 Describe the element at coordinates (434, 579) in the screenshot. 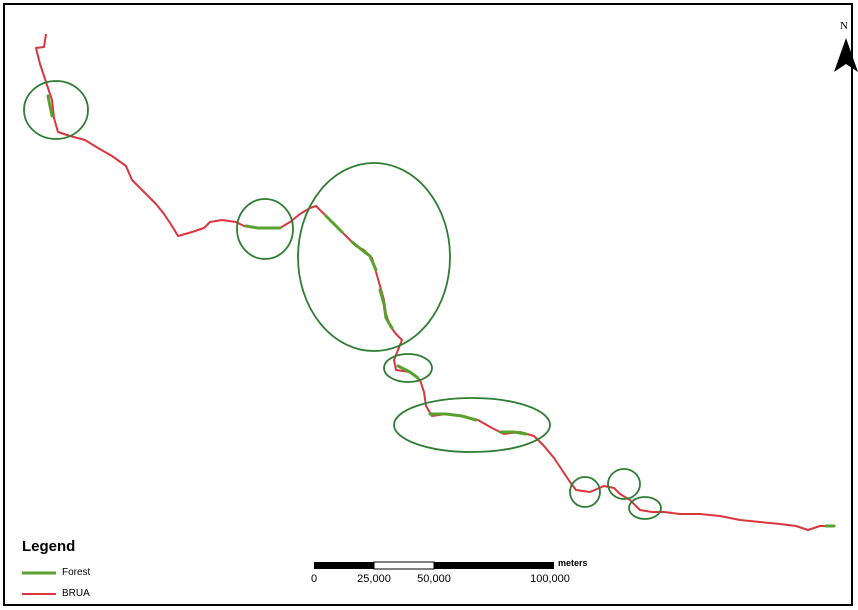

I see `scale-label-50000: 50,000` at that location.